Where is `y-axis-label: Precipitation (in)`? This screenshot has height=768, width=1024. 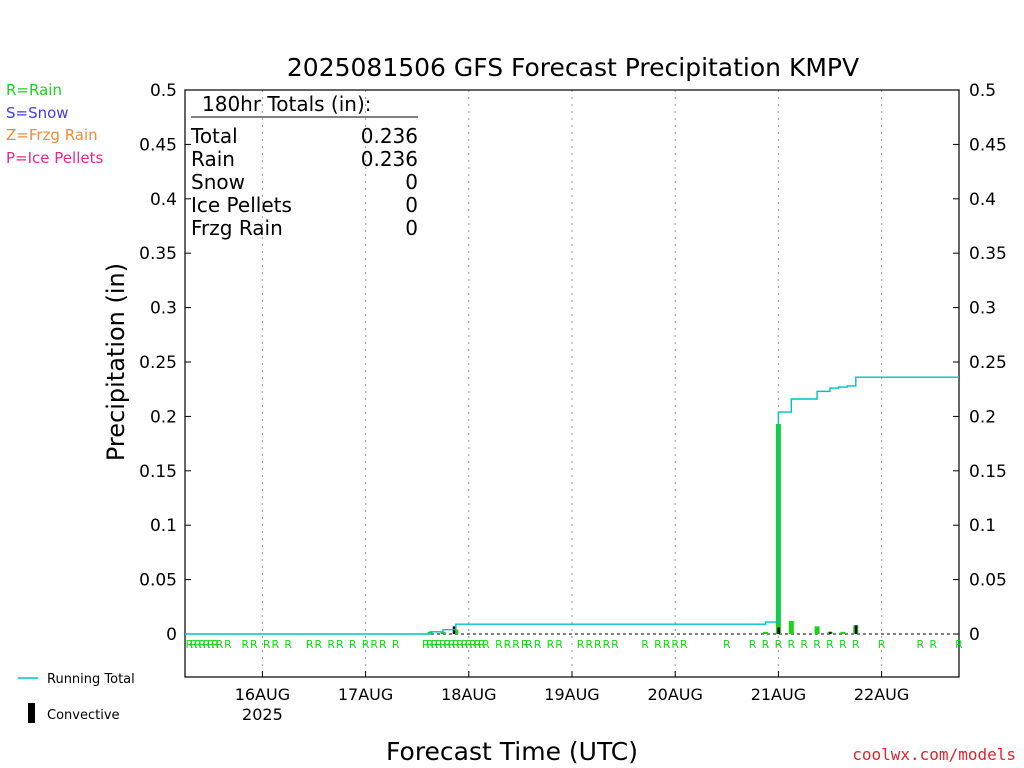 y-axis-label: Precipitation (in) is located at coordinates (116, 362).